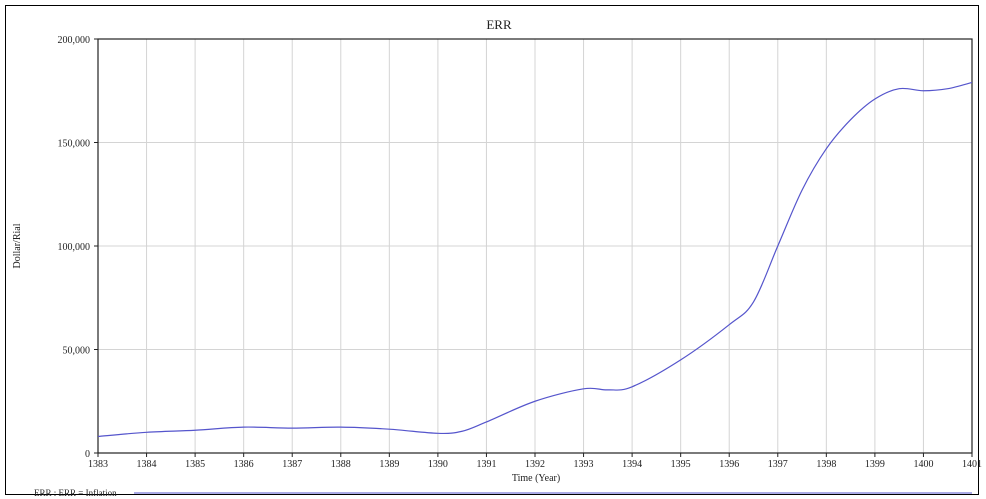  What do you see at coordinates (826, 464) in the screenshot?
I see `x-tick-label: 1398` at bounding box center [826, 464].